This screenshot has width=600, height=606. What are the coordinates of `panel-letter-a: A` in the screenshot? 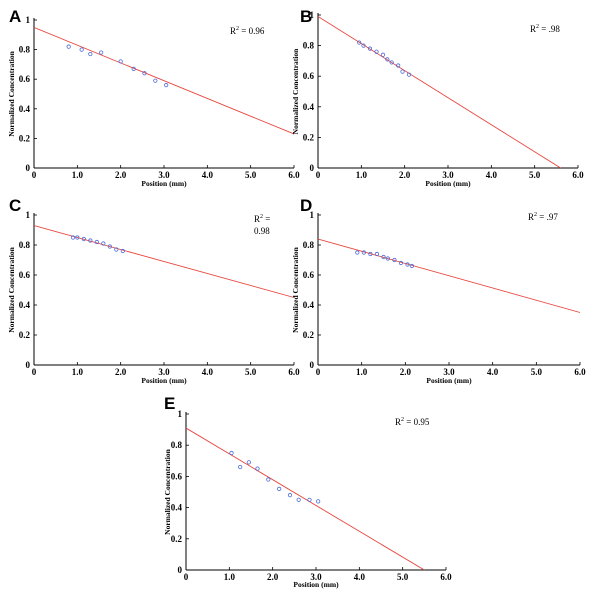 It's located at (15, 16).